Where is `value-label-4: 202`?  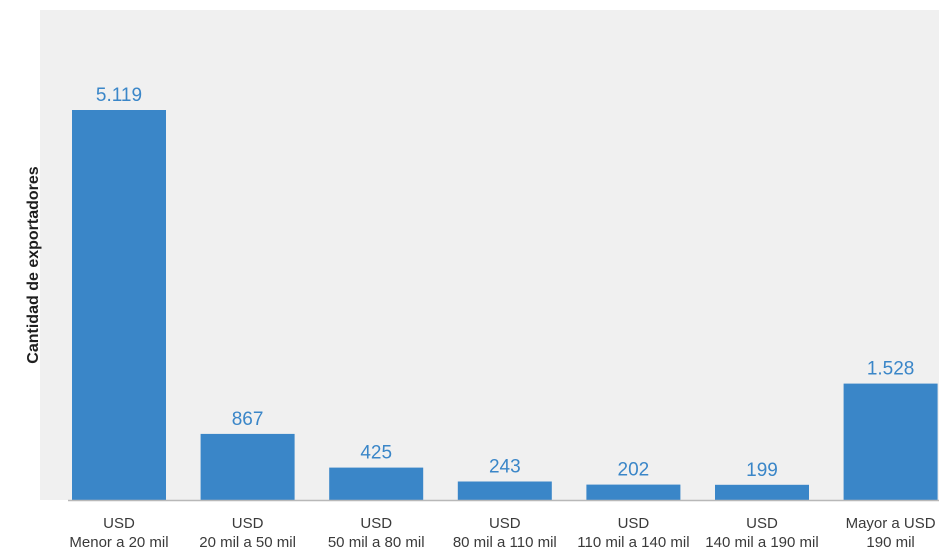 value-label-4: 202 is located at coordinates (634, 470).